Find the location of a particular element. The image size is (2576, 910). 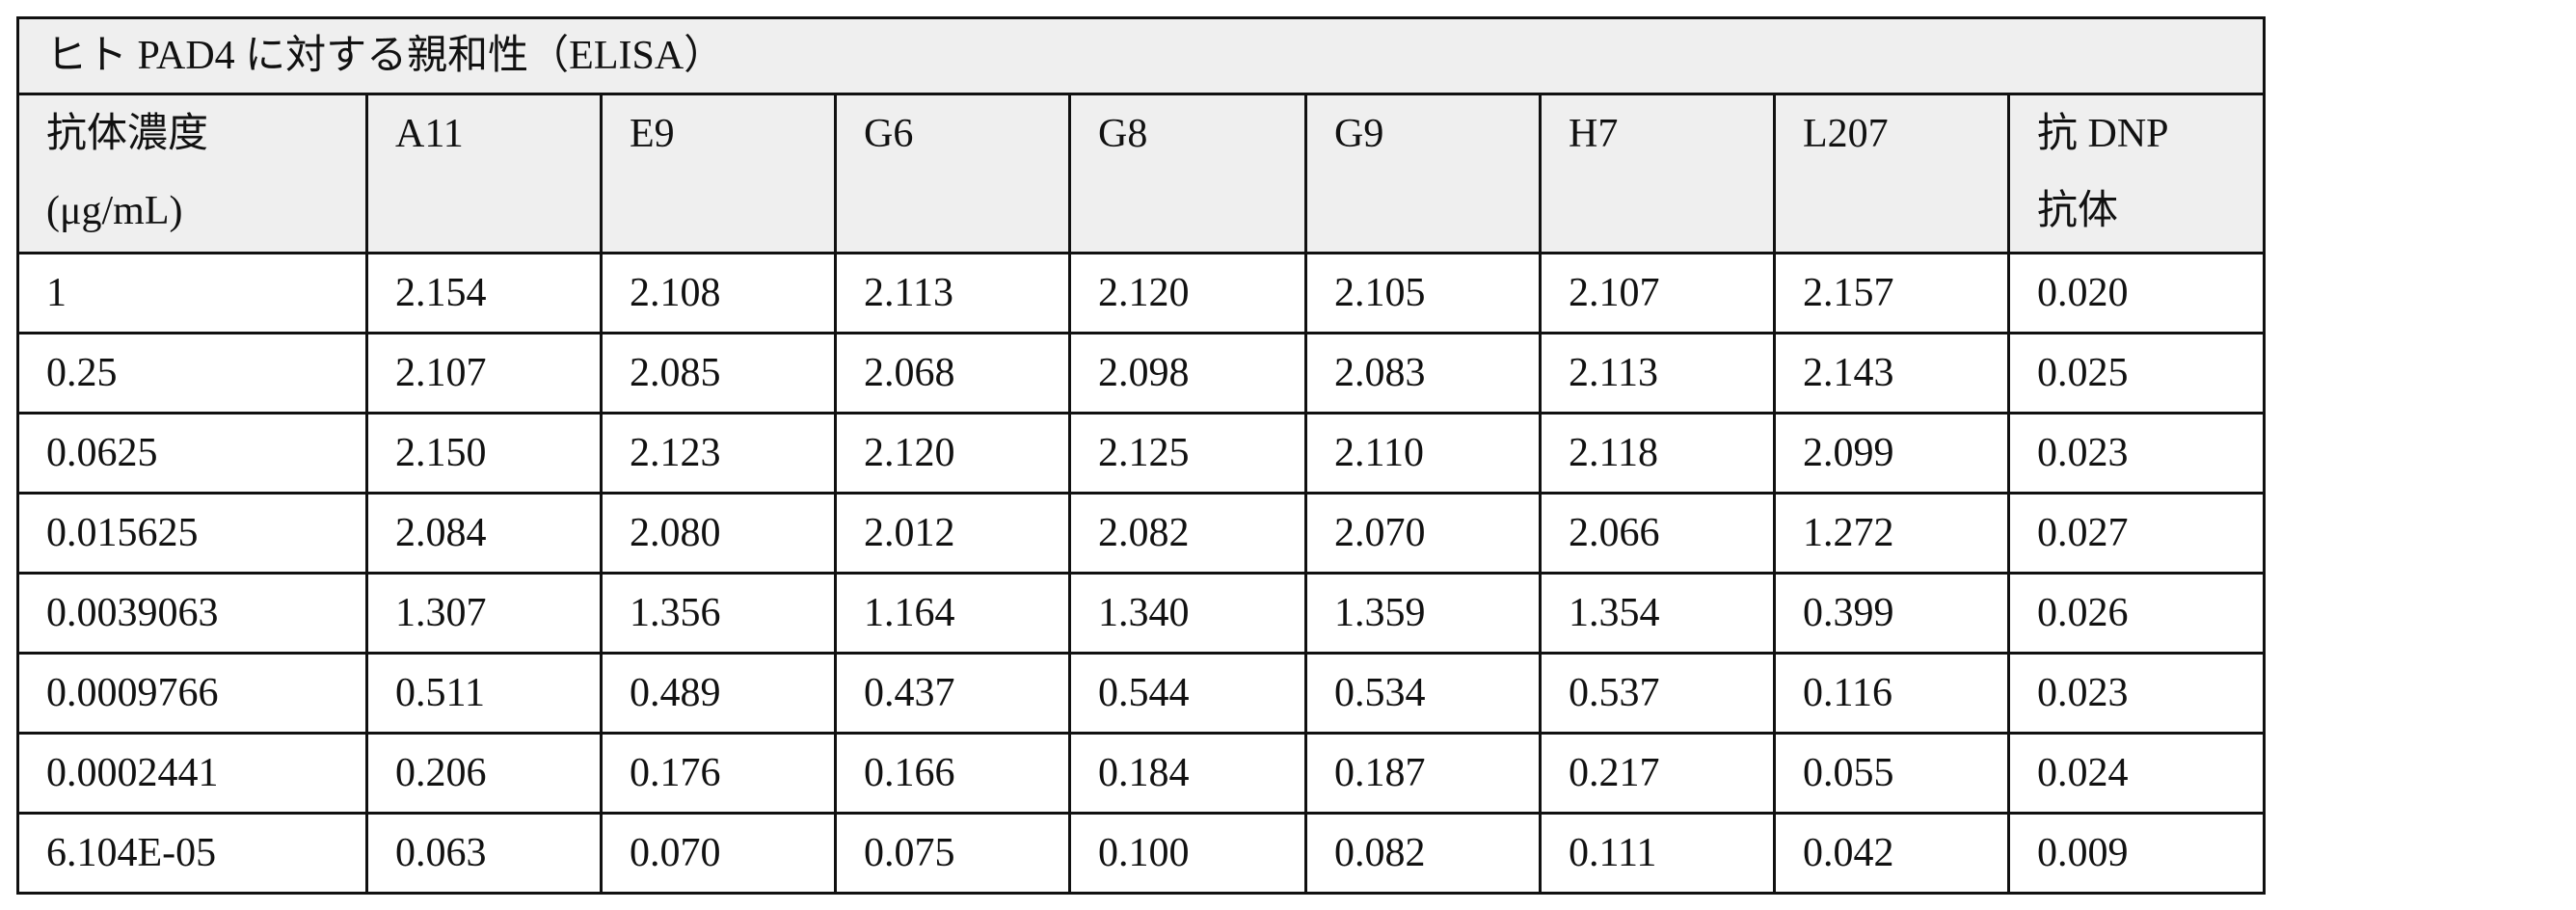

value-cell: 0.024 is located at coordinates (2137, 774).